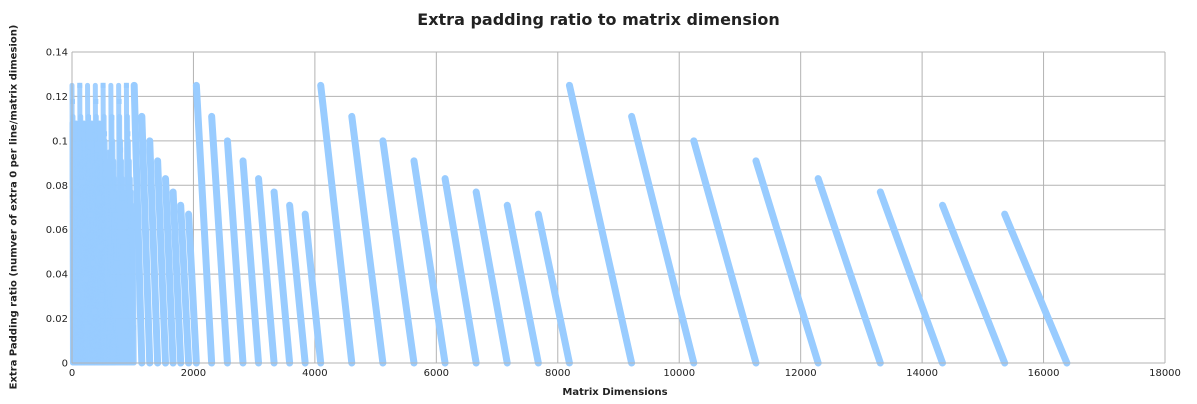 This screenshot has height=404, width=1197. I want to click on y-tick-label: 0, so click(65, 364).